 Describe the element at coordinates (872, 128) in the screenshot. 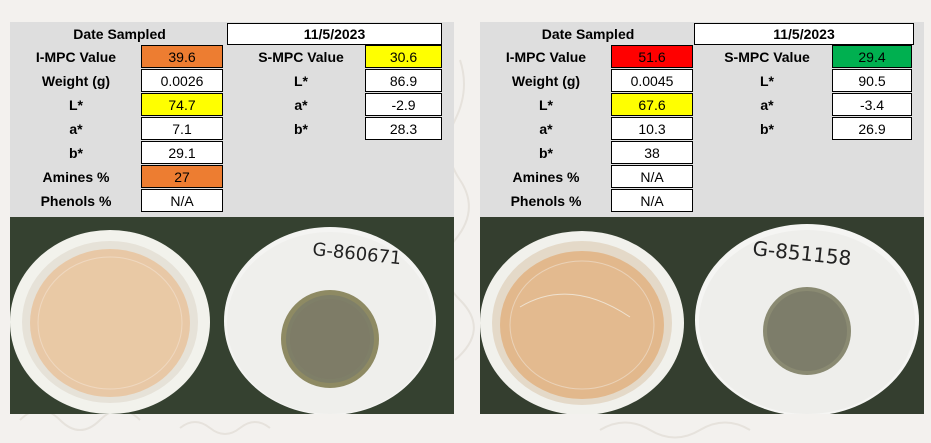

I see `s-b-value: 26.9` at that location.